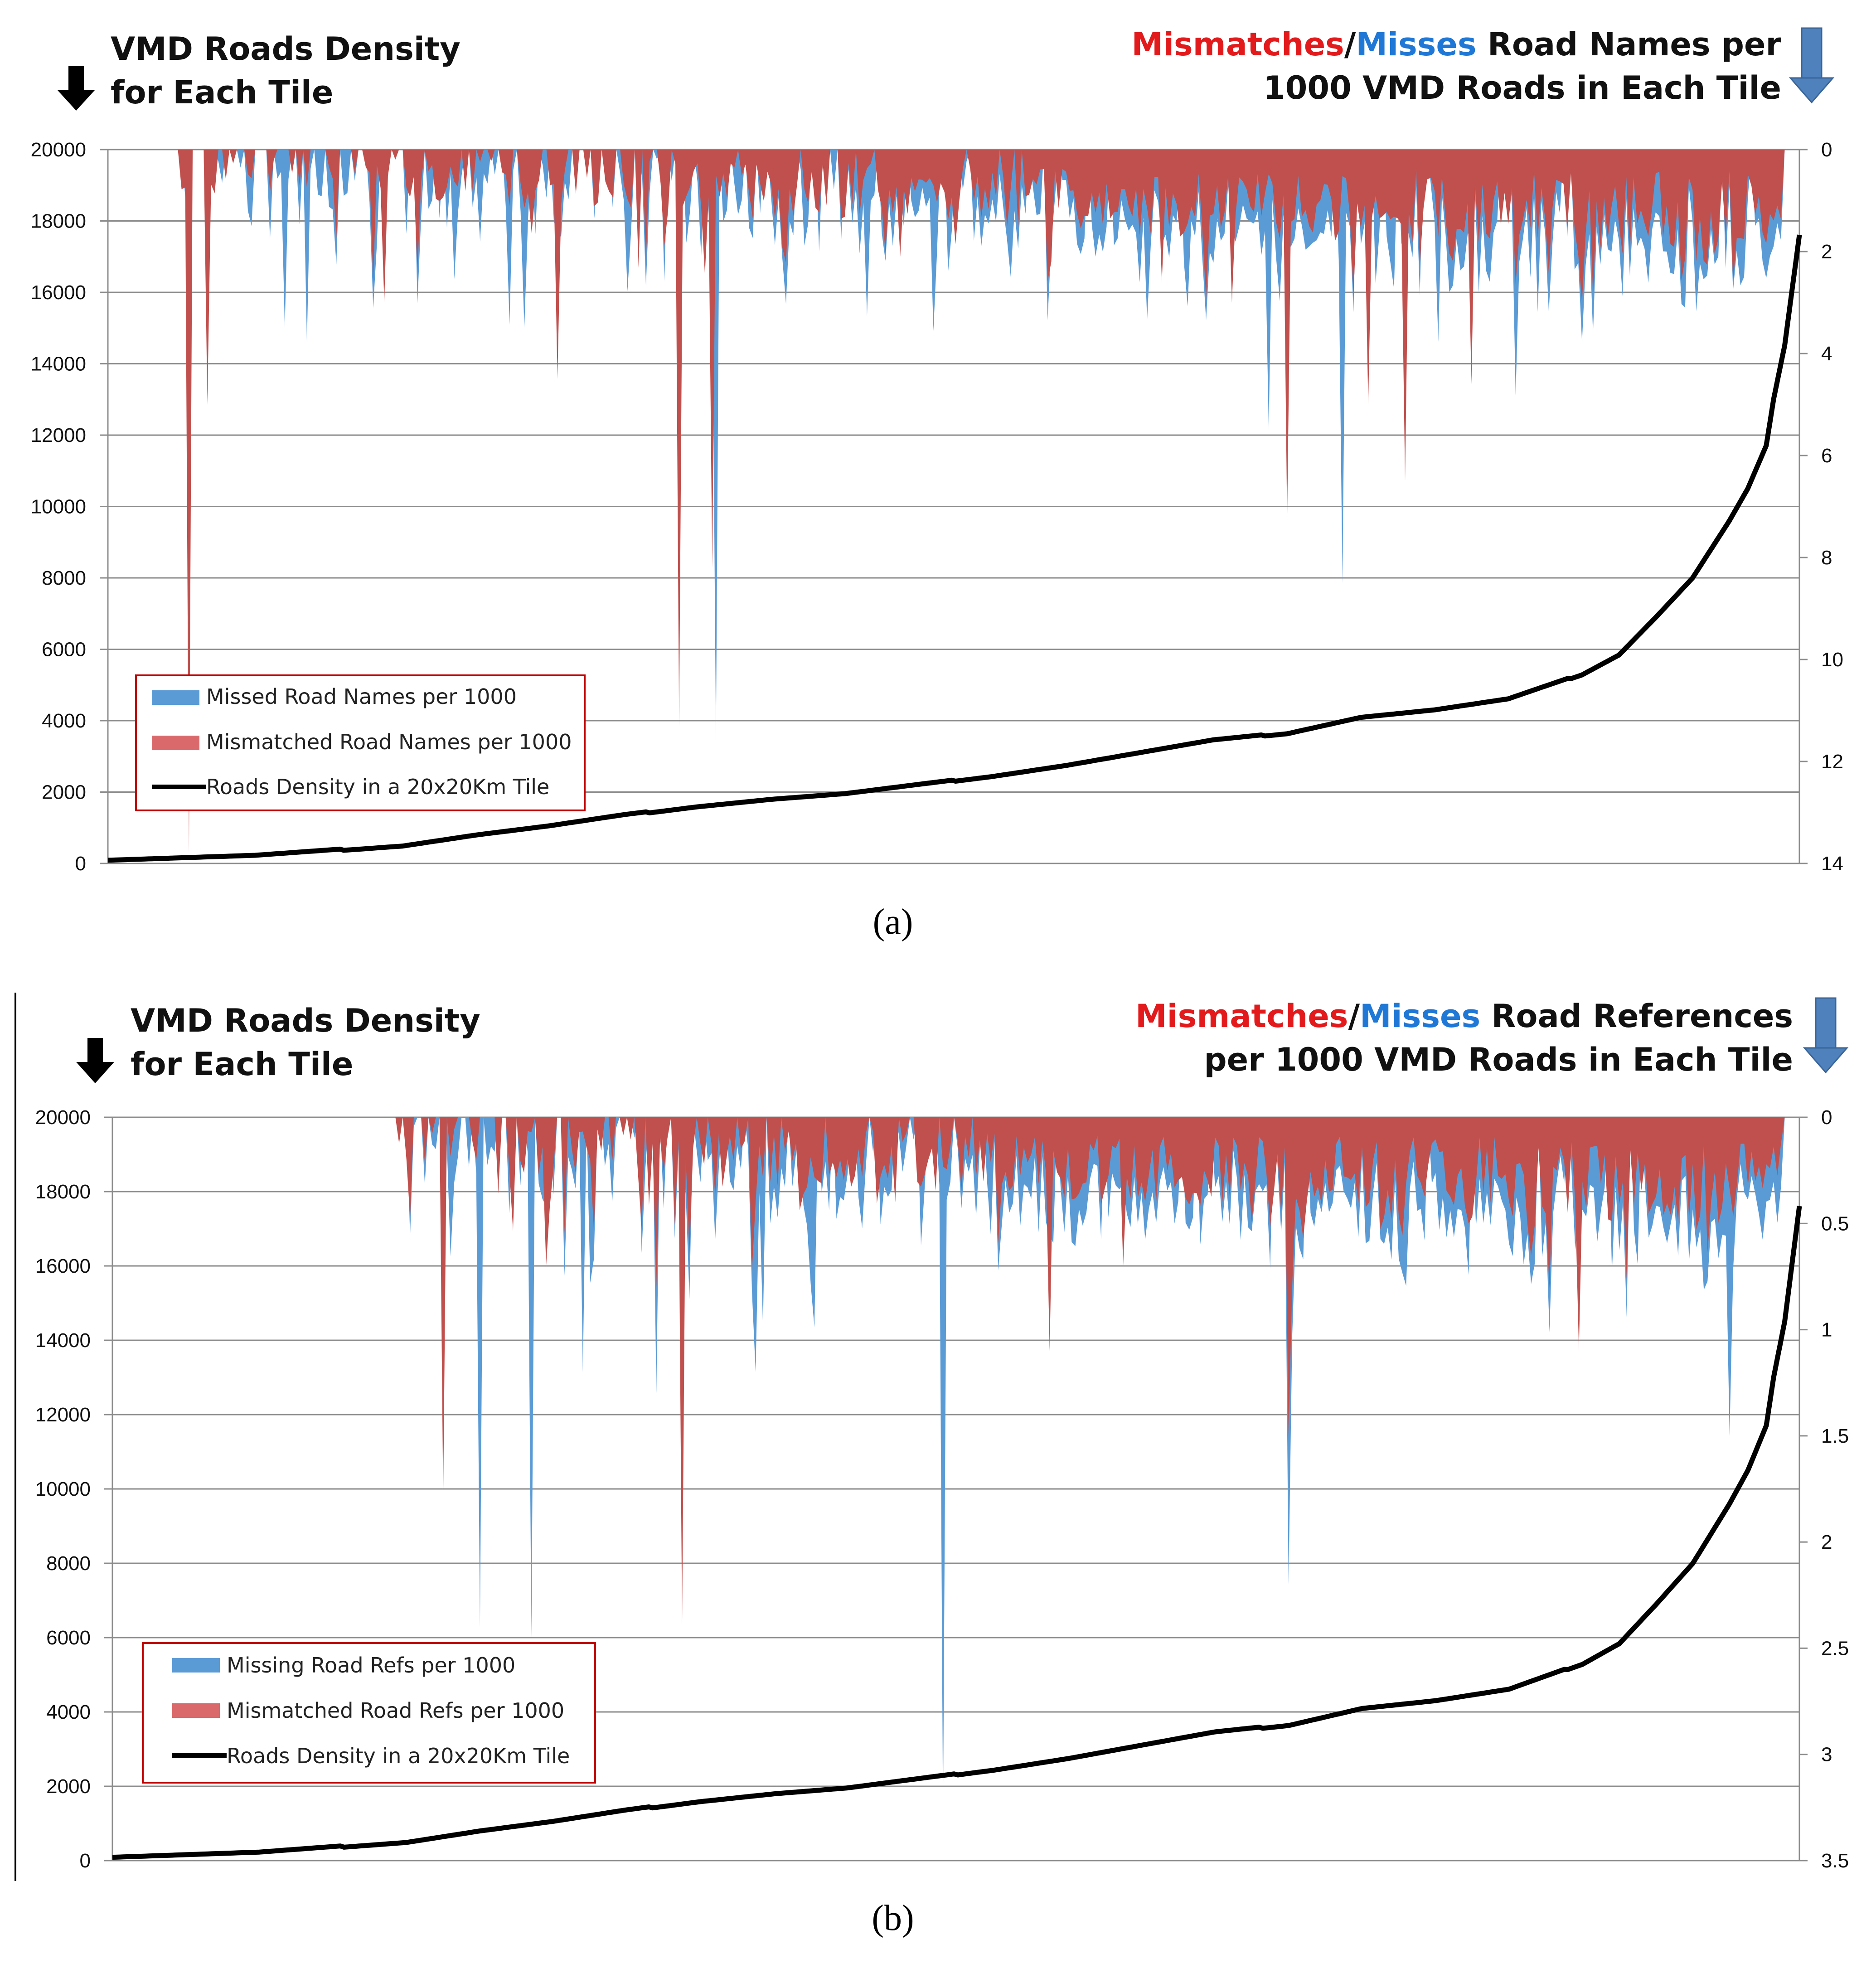 The image size is (1876, 1978). I want to click on right-tick-label: 8, so click(1827, 558).